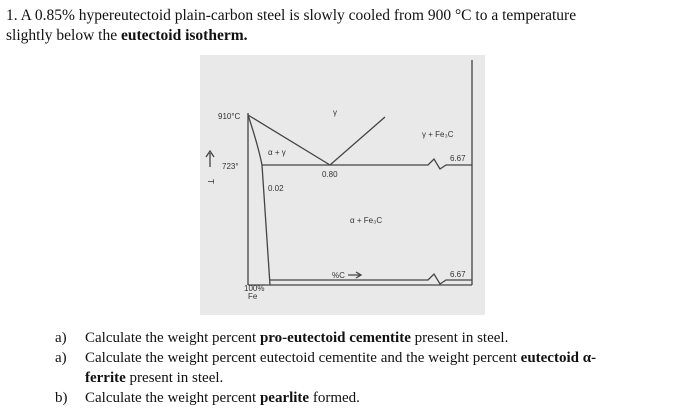 This screenshot has height=418, width=682. What do you see at coordinates (229, 116) in the screenshot?
I see `label: 910°C` at bounding box center [229, 116].